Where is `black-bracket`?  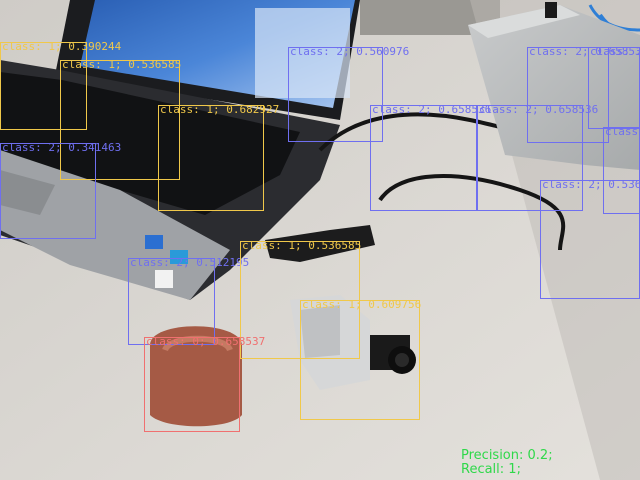 black-bracket is located at coordinates (320, 243).